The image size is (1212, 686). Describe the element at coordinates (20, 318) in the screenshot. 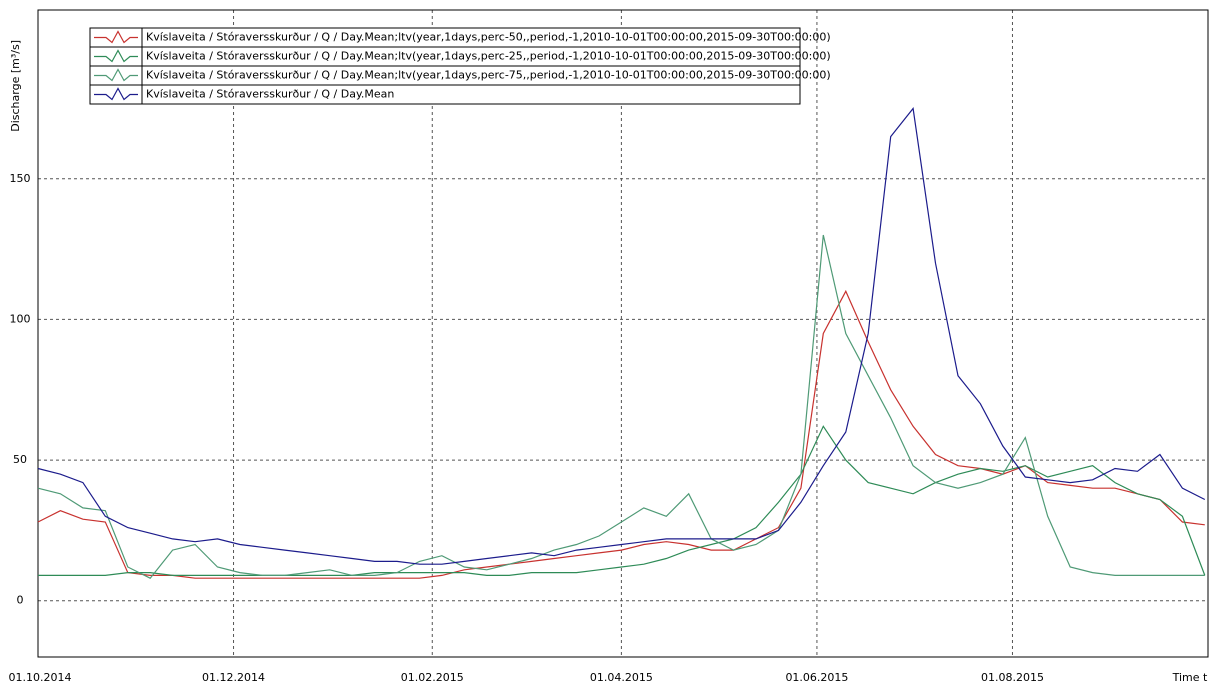

I see `y-tick-label: 100` at that location.